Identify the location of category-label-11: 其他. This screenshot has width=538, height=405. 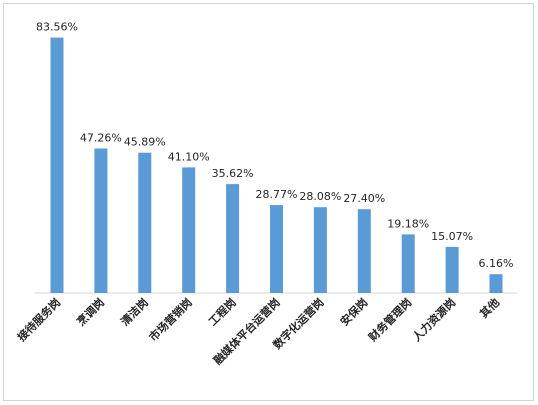
(489, 307).